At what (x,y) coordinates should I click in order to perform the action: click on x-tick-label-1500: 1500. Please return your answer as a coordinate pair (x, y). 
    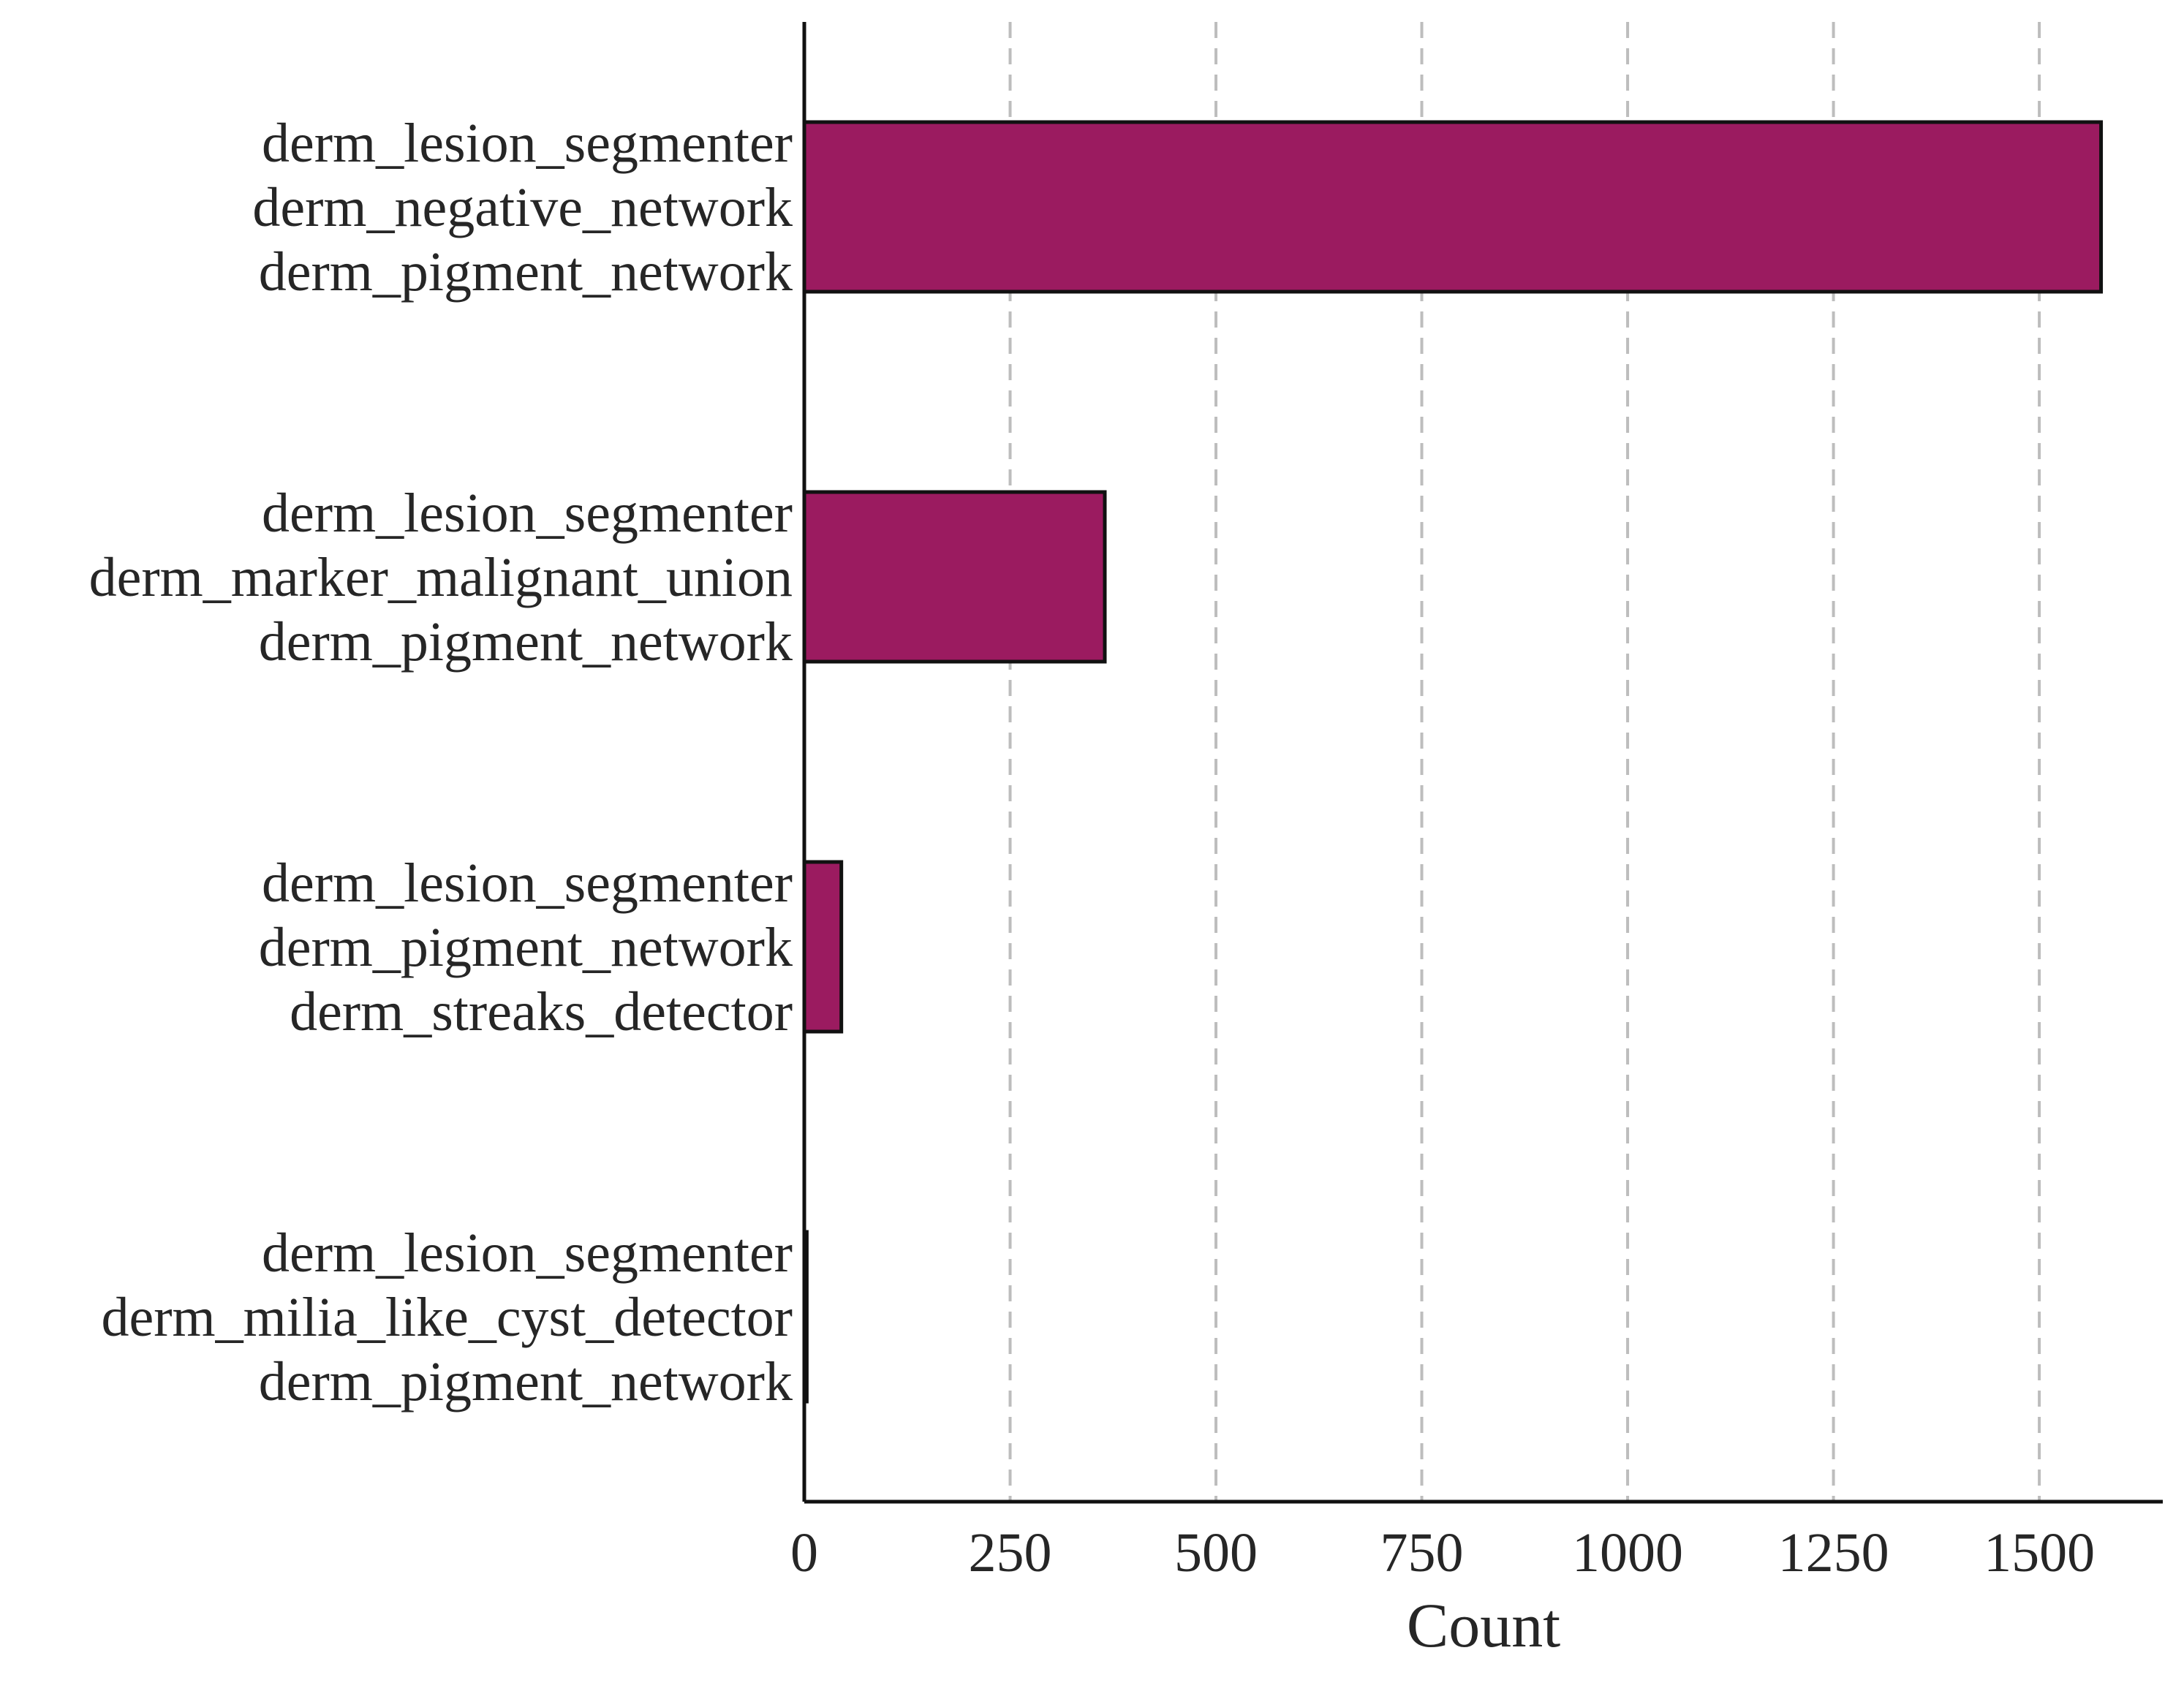
    Looking at the image, I should click on (2039, 1553).